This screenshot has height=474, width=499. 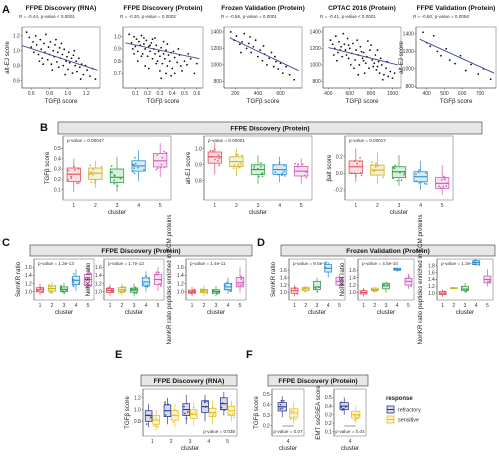 What do you see at coordinates (57, 149) in the screenshot?
I see `subplot-y-tick-label: 0.5` at bounding box center [57, 149].